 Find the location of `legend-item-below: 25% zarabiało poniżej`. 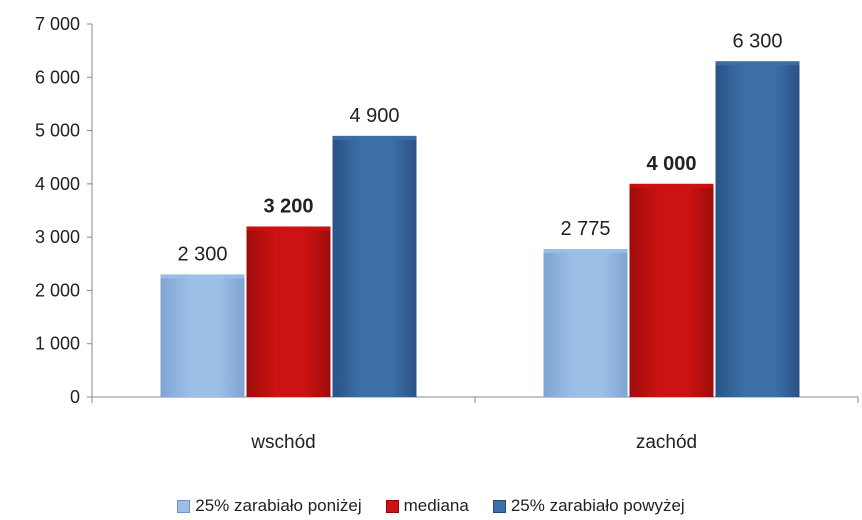

legend-item-below: 25% zarabiało poniżej is located at coordinates (269, 506).